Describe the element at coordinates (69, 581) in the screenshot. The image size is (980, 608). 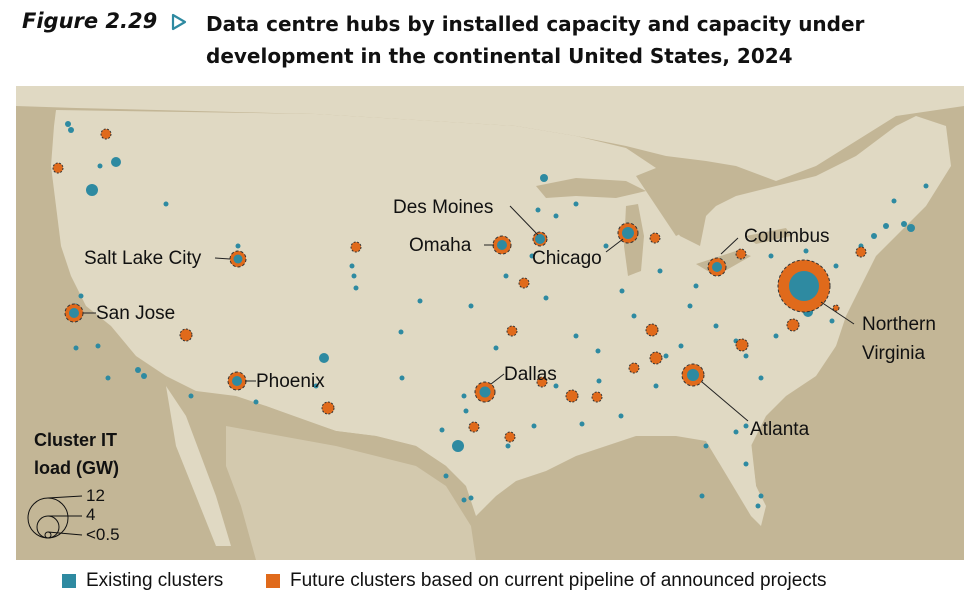
I see `existing-swatch` at that location.